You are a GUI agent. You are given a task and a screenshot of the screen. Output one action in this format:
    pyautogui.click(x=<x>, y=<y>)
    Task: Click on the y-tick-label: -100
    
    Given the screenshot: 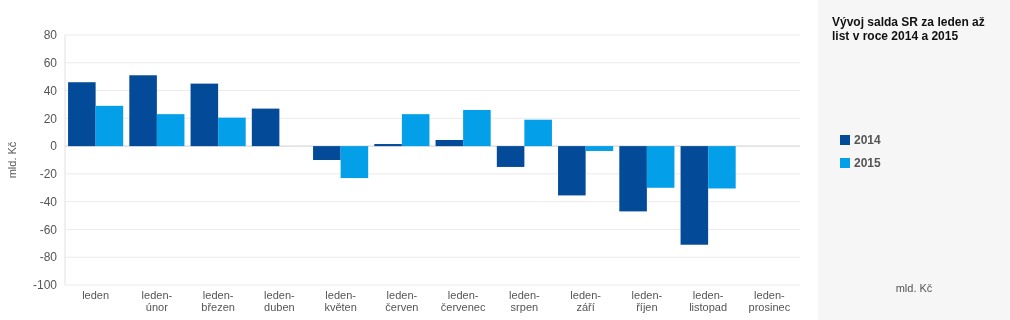 What is the action you would take?
    pyautogui.click(x=45, y=285)
    